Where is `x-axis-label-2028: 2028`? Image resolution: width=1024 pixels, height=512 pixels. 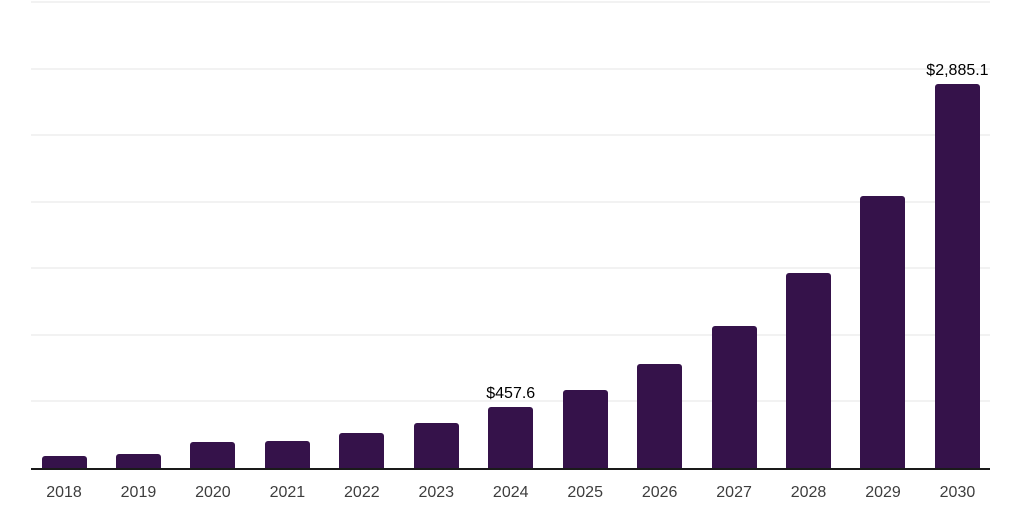 x-axis-label-2028: 2028 is located at coordinates (808, 492).